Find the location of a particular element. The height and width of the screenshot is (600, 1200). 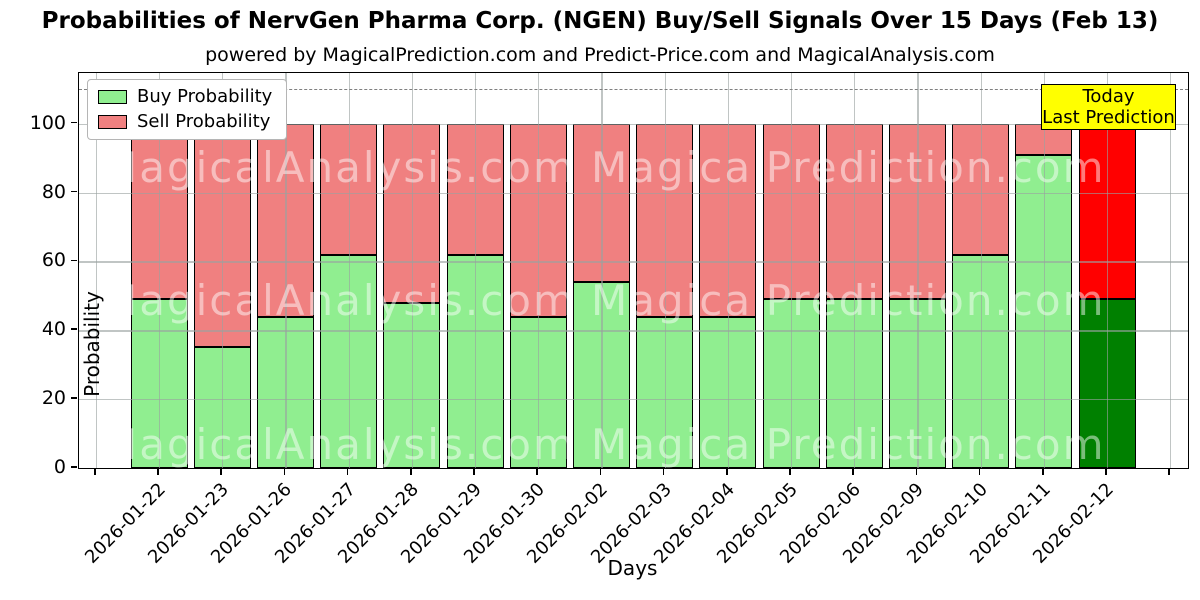

today-annotation: Today Last Prediction is located at coordinates (1108, 107).